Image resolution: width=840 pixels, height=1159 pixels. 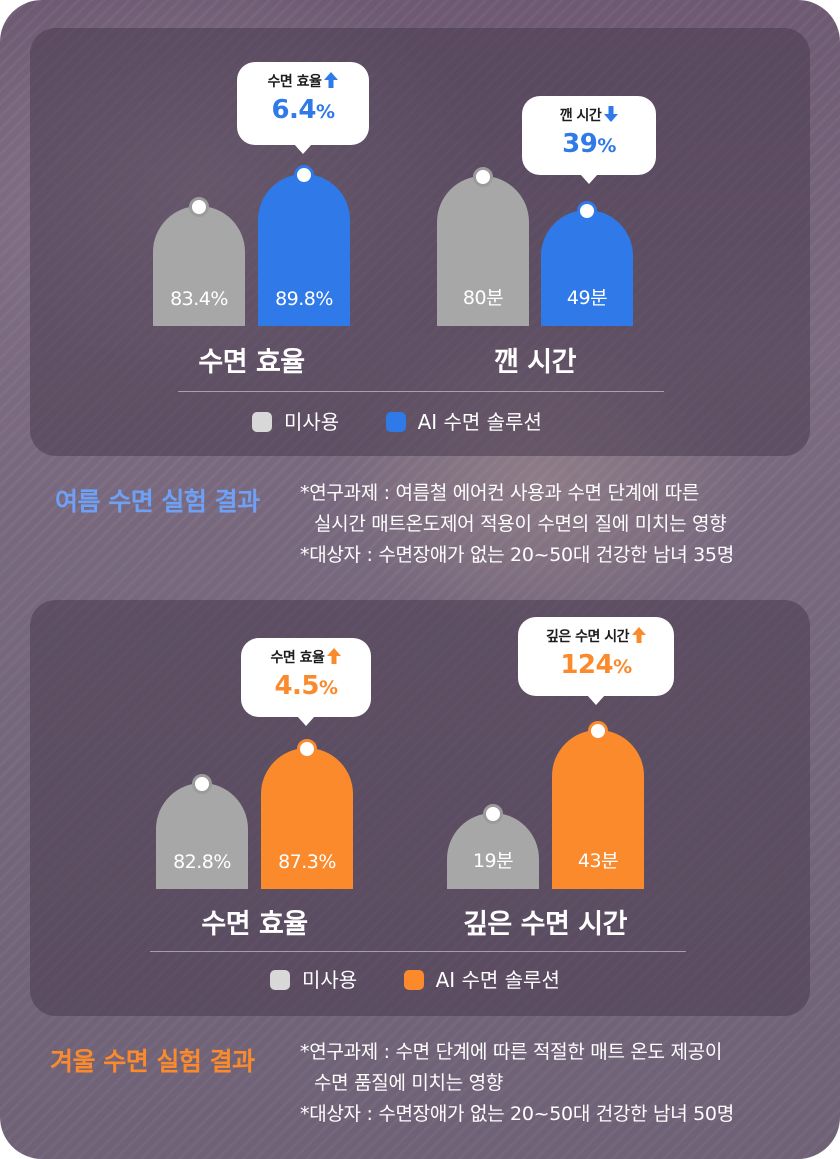 I want to click on callout-value: 39%, so click(x=589, y=144).